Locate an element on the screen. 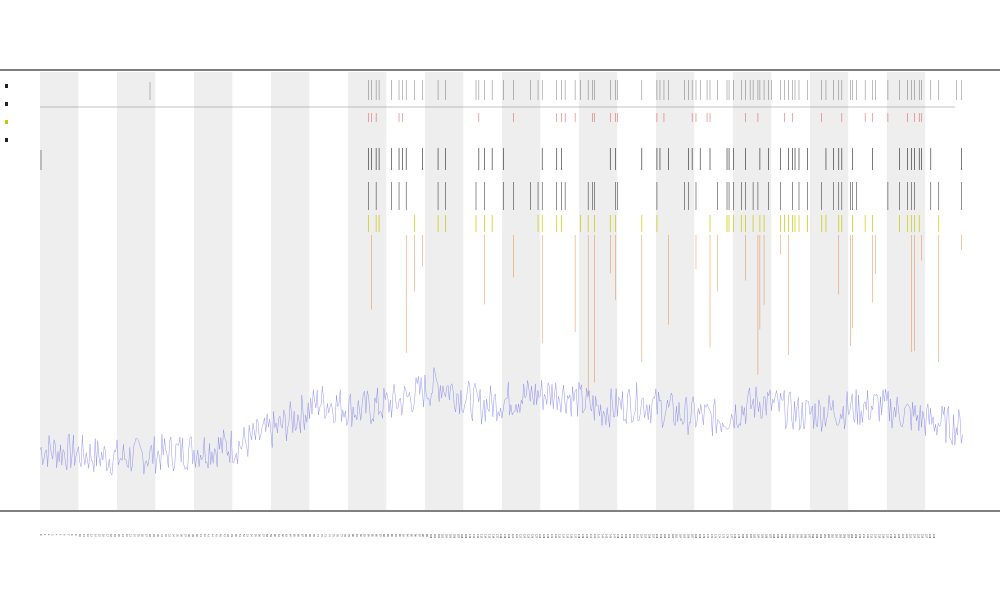 Image resolution: width=1000 pixels, height=600 pixels. x-tick-label: 51 is located at coordinates (239, 535).